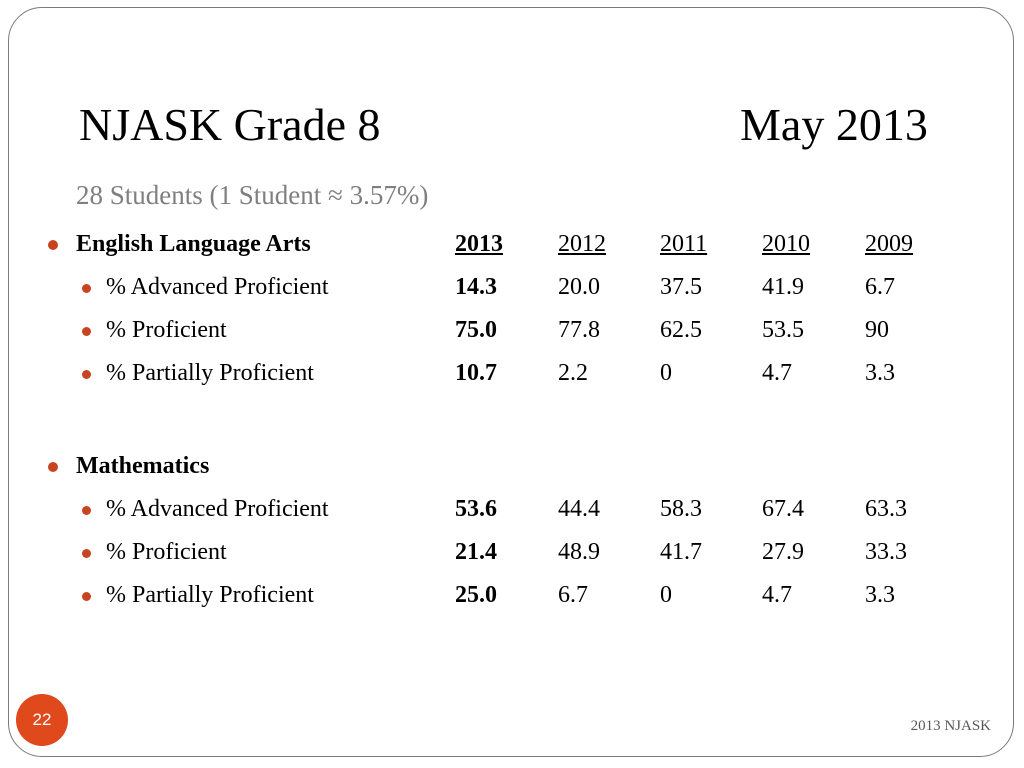 The image size is (1024, 768). What do you see at coordinates (783, 287) in the screenshot?
I see `value-2010: 41.9` at bounding box center [783, 287].